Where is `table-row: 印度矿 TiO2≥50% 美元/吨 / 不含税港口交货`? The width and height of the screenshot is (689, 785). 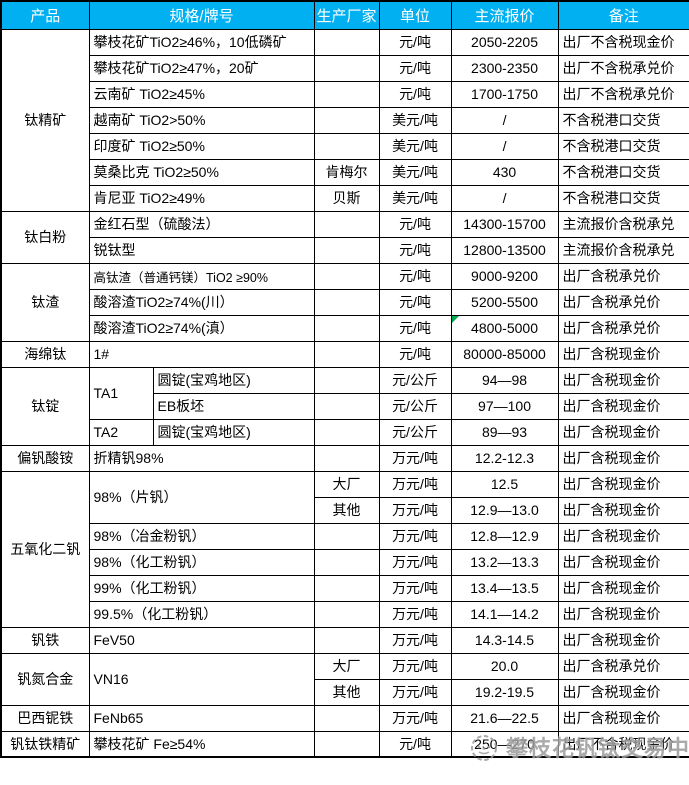
table-row: 印度矿 TiO2≥50% 美元/吨 / 不含税港口交货 is located at coordinates (345, 146).